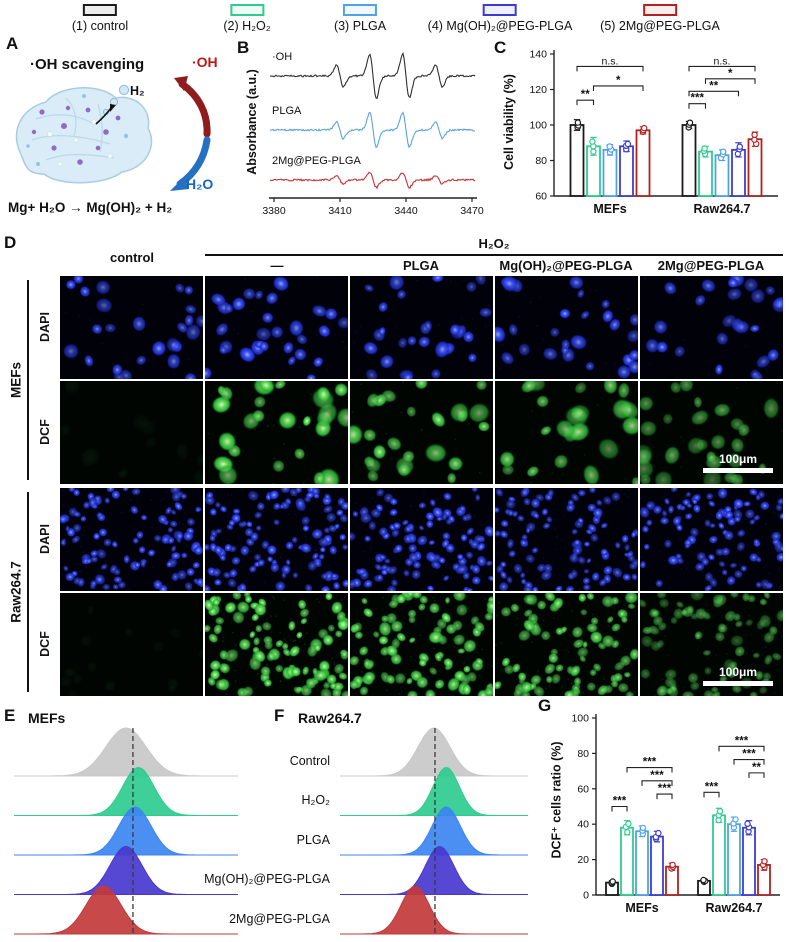  What do you see at coordinates (340, 211) in the screenshot?
I see `svg-text: 3410` at bounding box center [340, 211].